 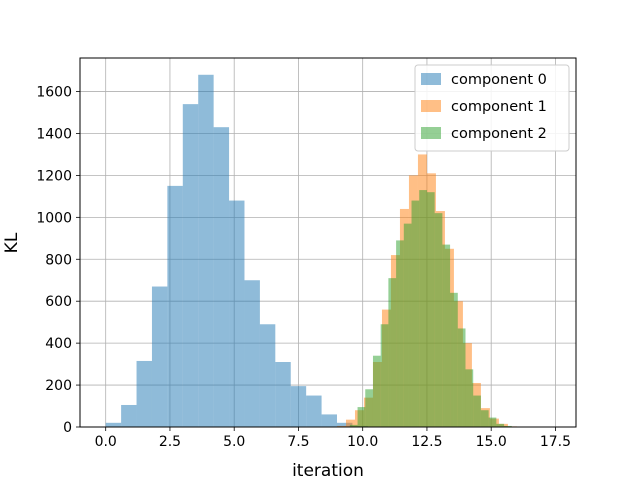 What do you see at coordinates (58, 386) in the screenshot?
I see `y-tick-label: 200` at bounding box center [58, 386].